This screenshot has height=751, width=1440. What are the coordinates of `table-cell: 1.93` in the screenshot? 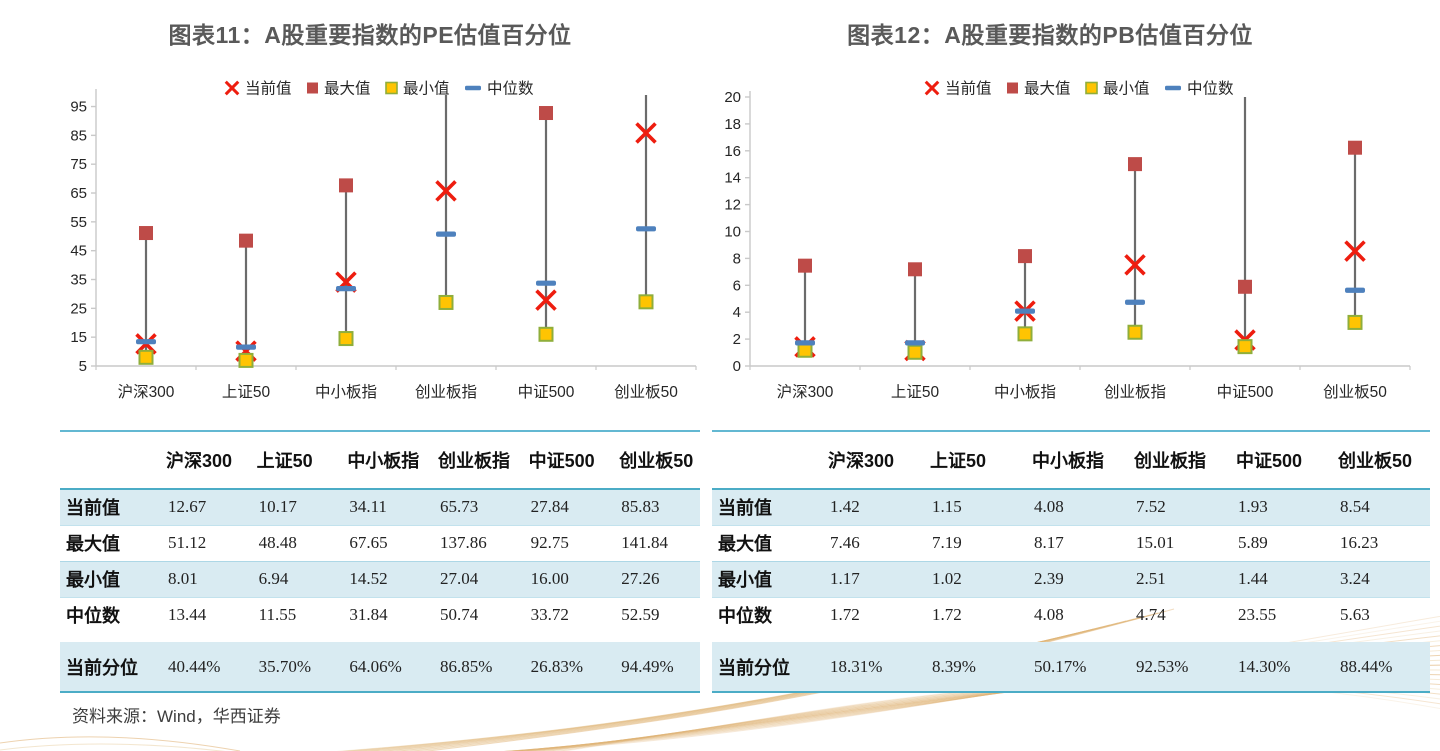 It's located at (1253, 507).